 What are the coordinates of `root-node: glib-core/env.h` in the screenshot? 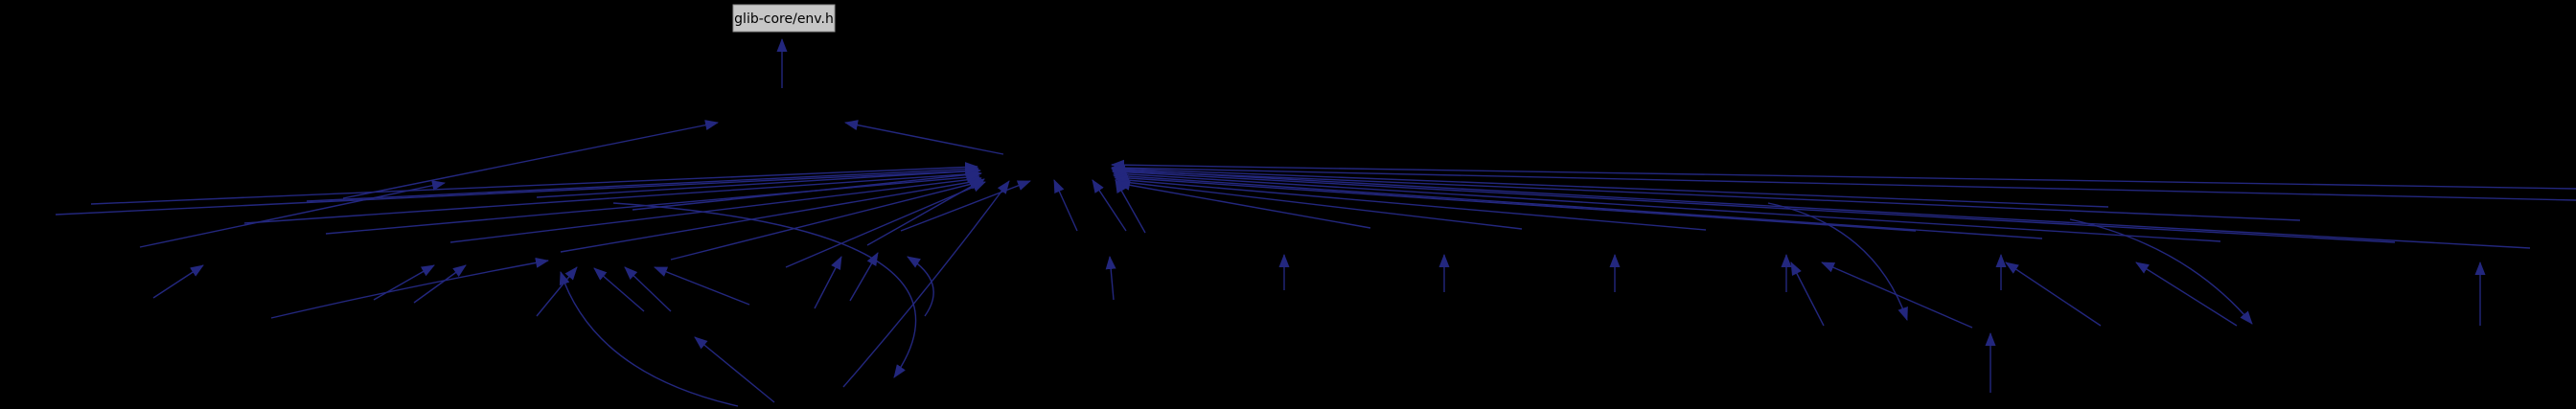 It's located at (784, 19).